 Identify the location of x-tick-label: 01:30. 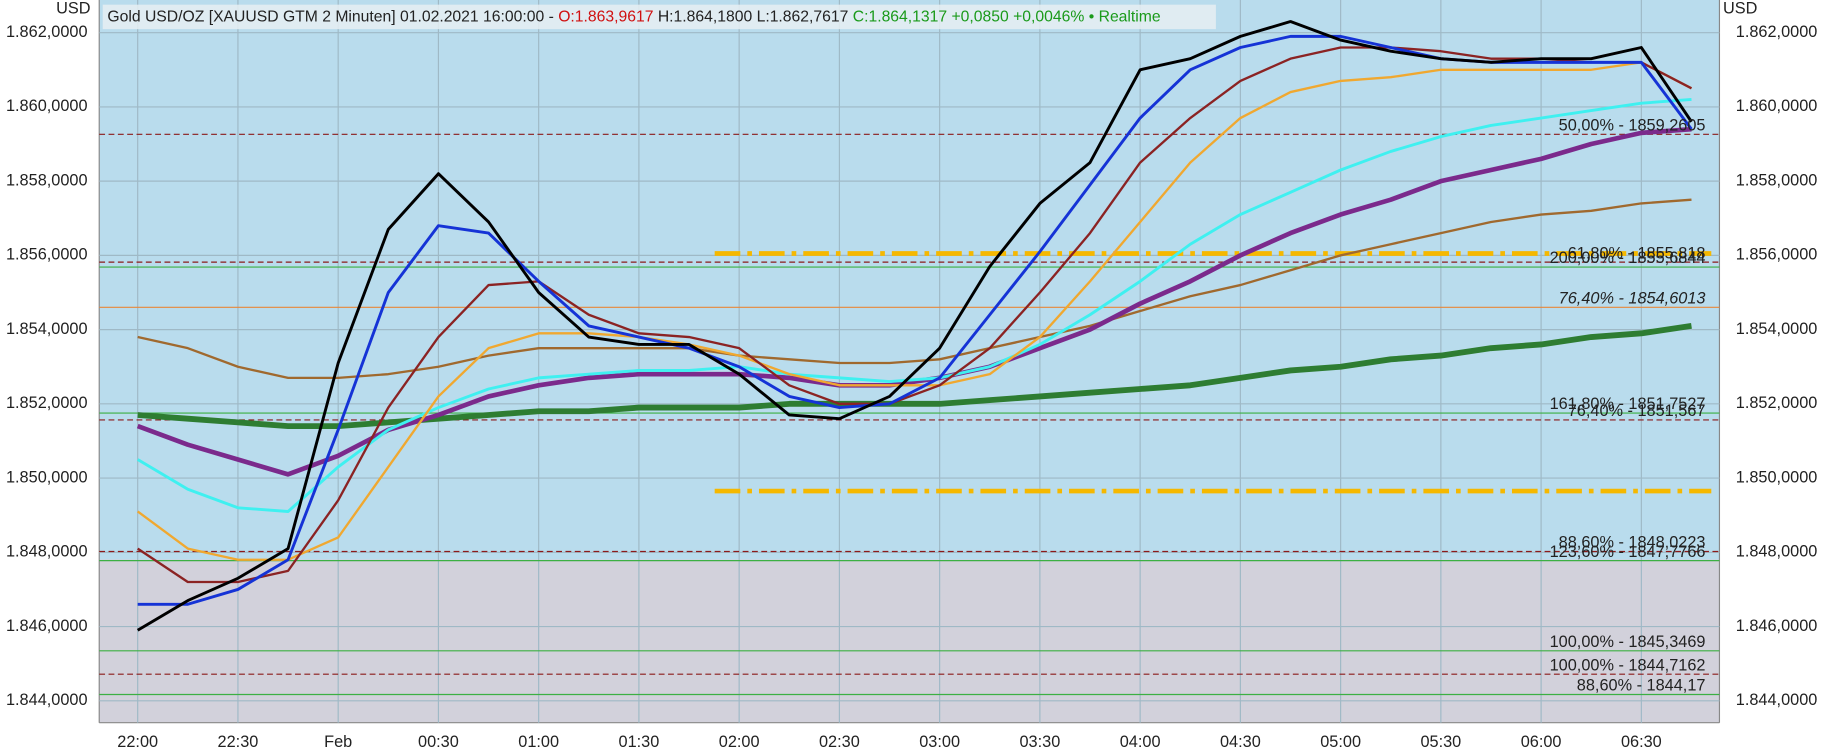
(639, 742).